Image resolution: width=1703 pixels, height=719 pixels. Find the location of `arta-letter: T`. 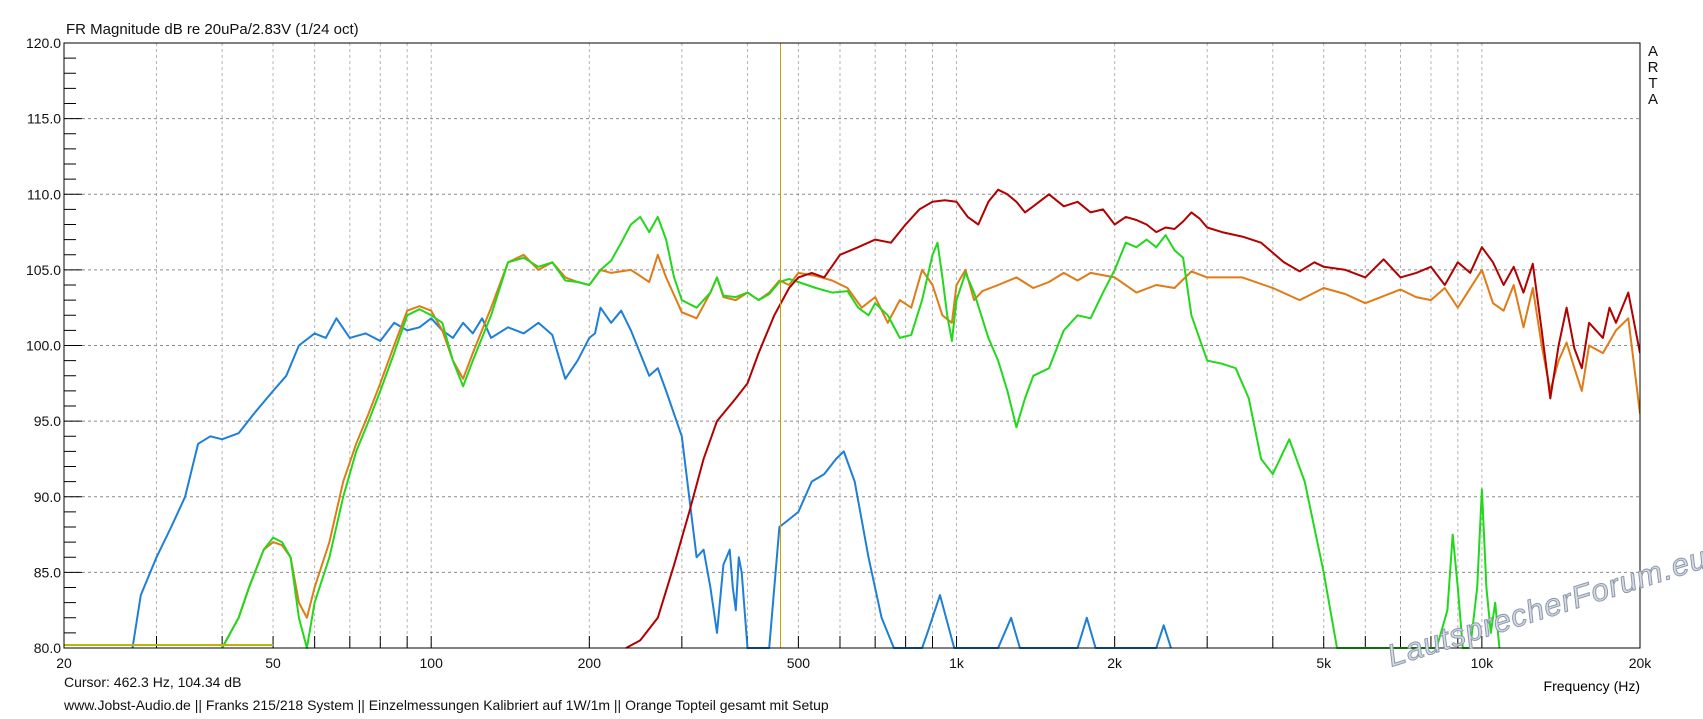

arta-letter: T is located at coordinates (1653, 83).